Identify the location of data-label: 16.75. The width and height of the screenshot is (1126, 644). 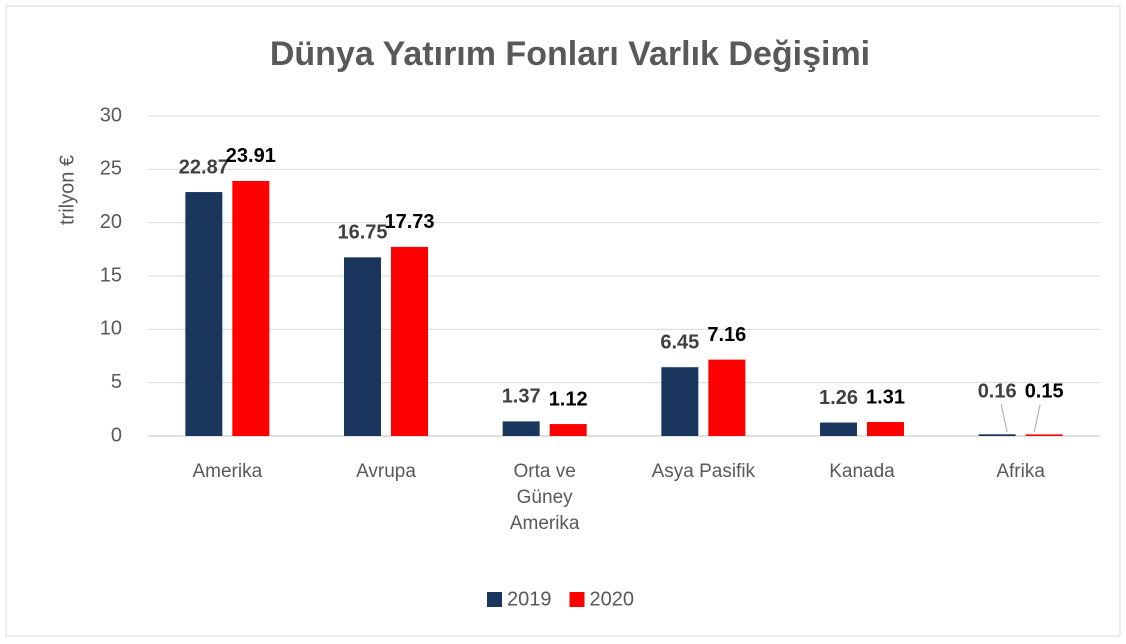
(362, 233).